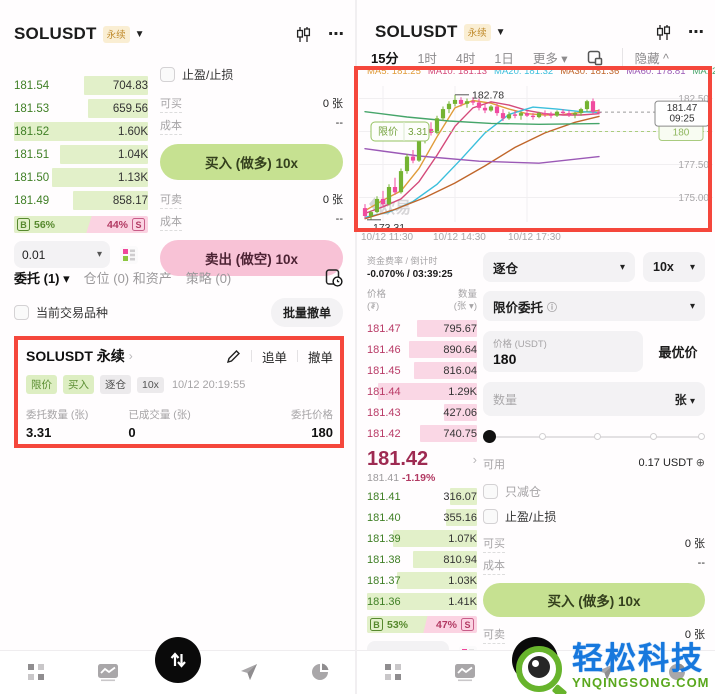  Describe the element at coordinates (320, 357) in the screenshot. I see `cancel-order-button: 撤单` at that location.